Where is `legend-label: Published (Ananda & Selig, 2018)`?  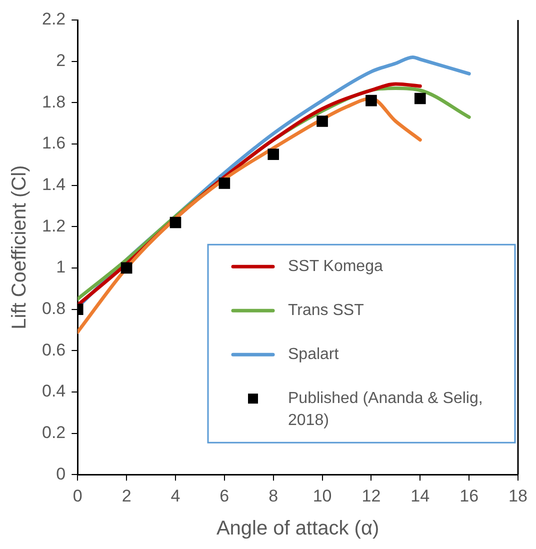 legend-label: Published (Ananda & Selig, 2018) is located at coordinates (385, 410).